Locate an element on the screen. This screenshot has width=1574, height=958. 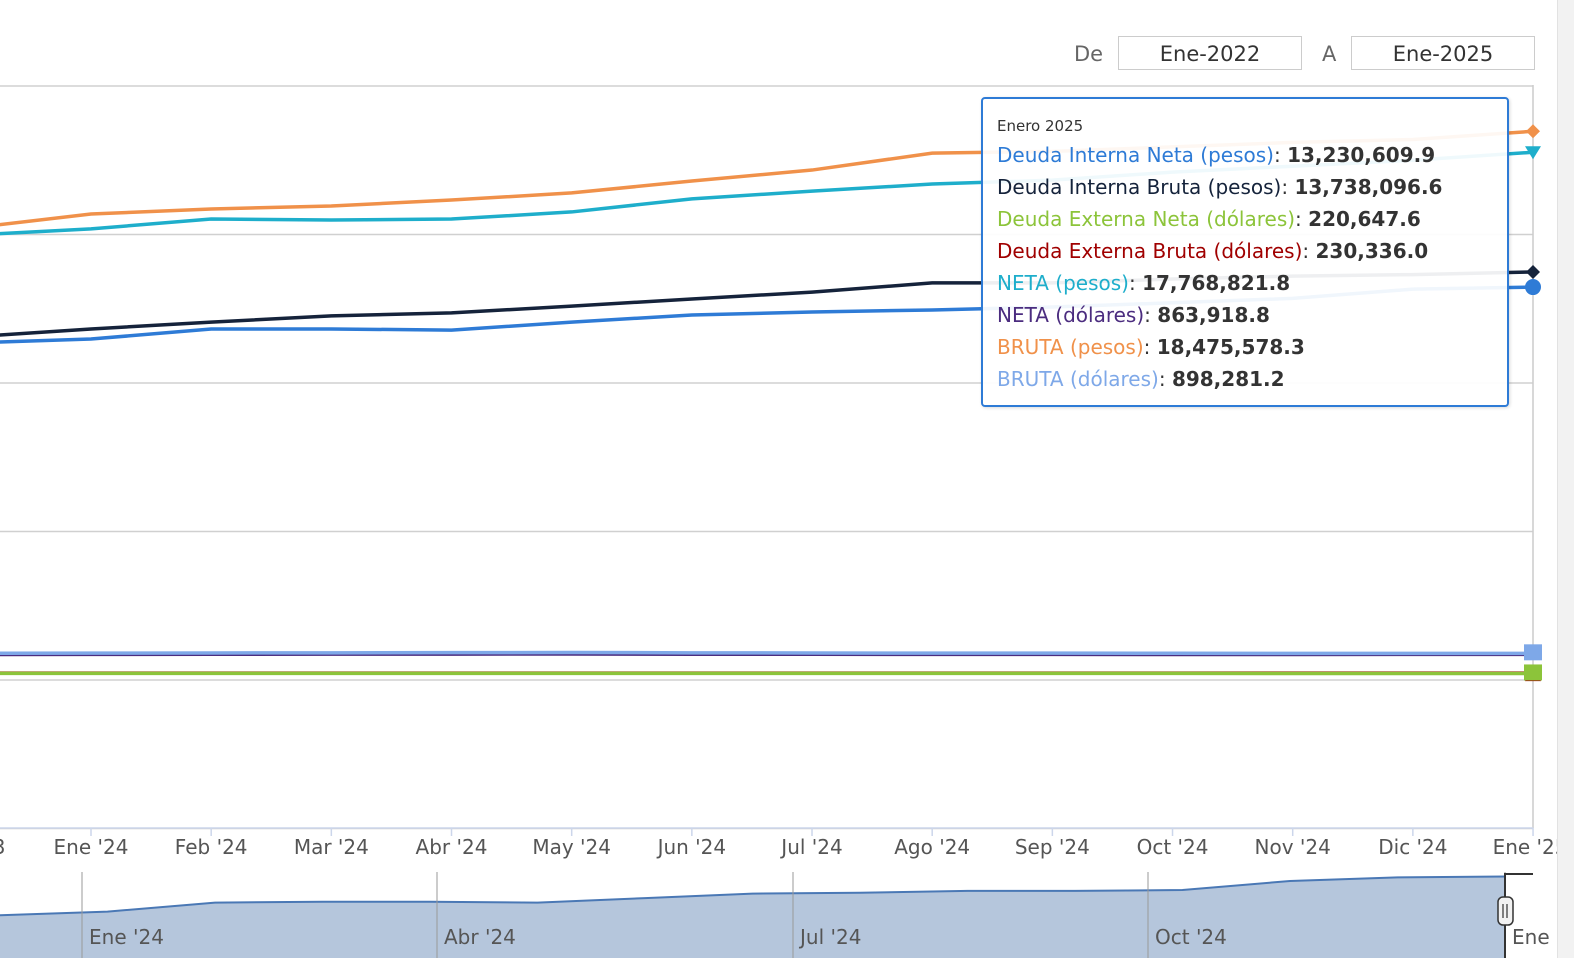
navigator: Ene '24 Abr '24 Jul '24 Oct '24 Ene is located at coordinates (787, 914).